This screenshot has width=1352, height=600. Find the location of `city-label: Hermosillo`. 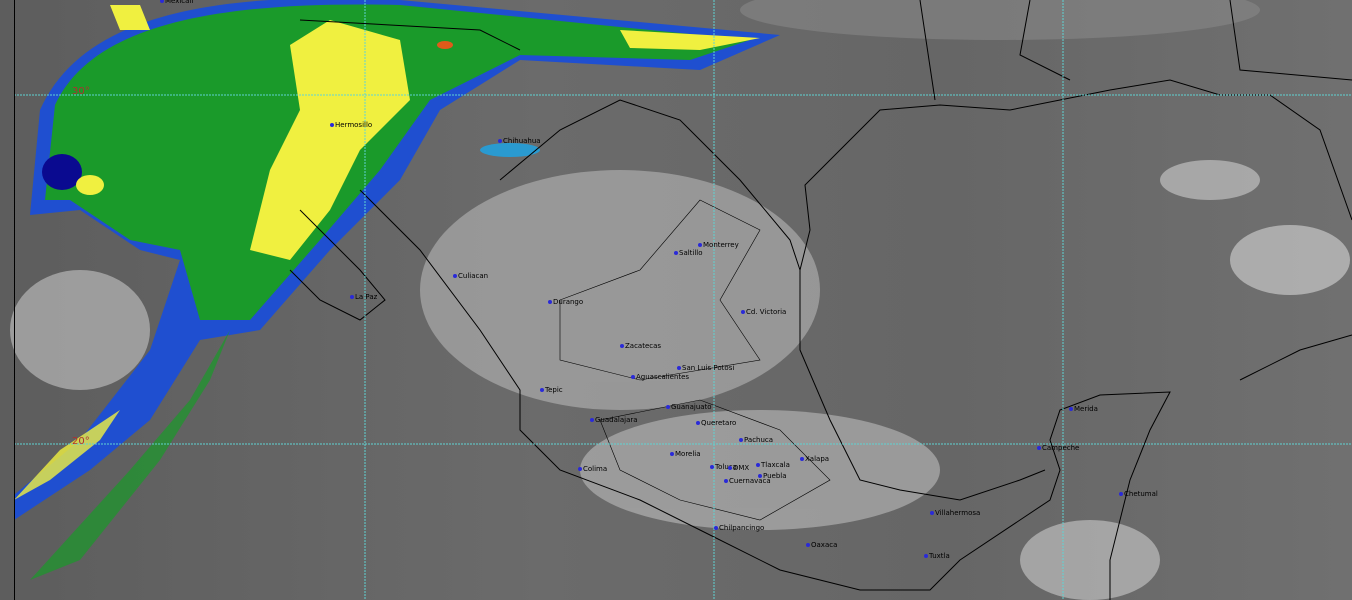

city-label: Hermosillo is located at coordinates (351, 125).